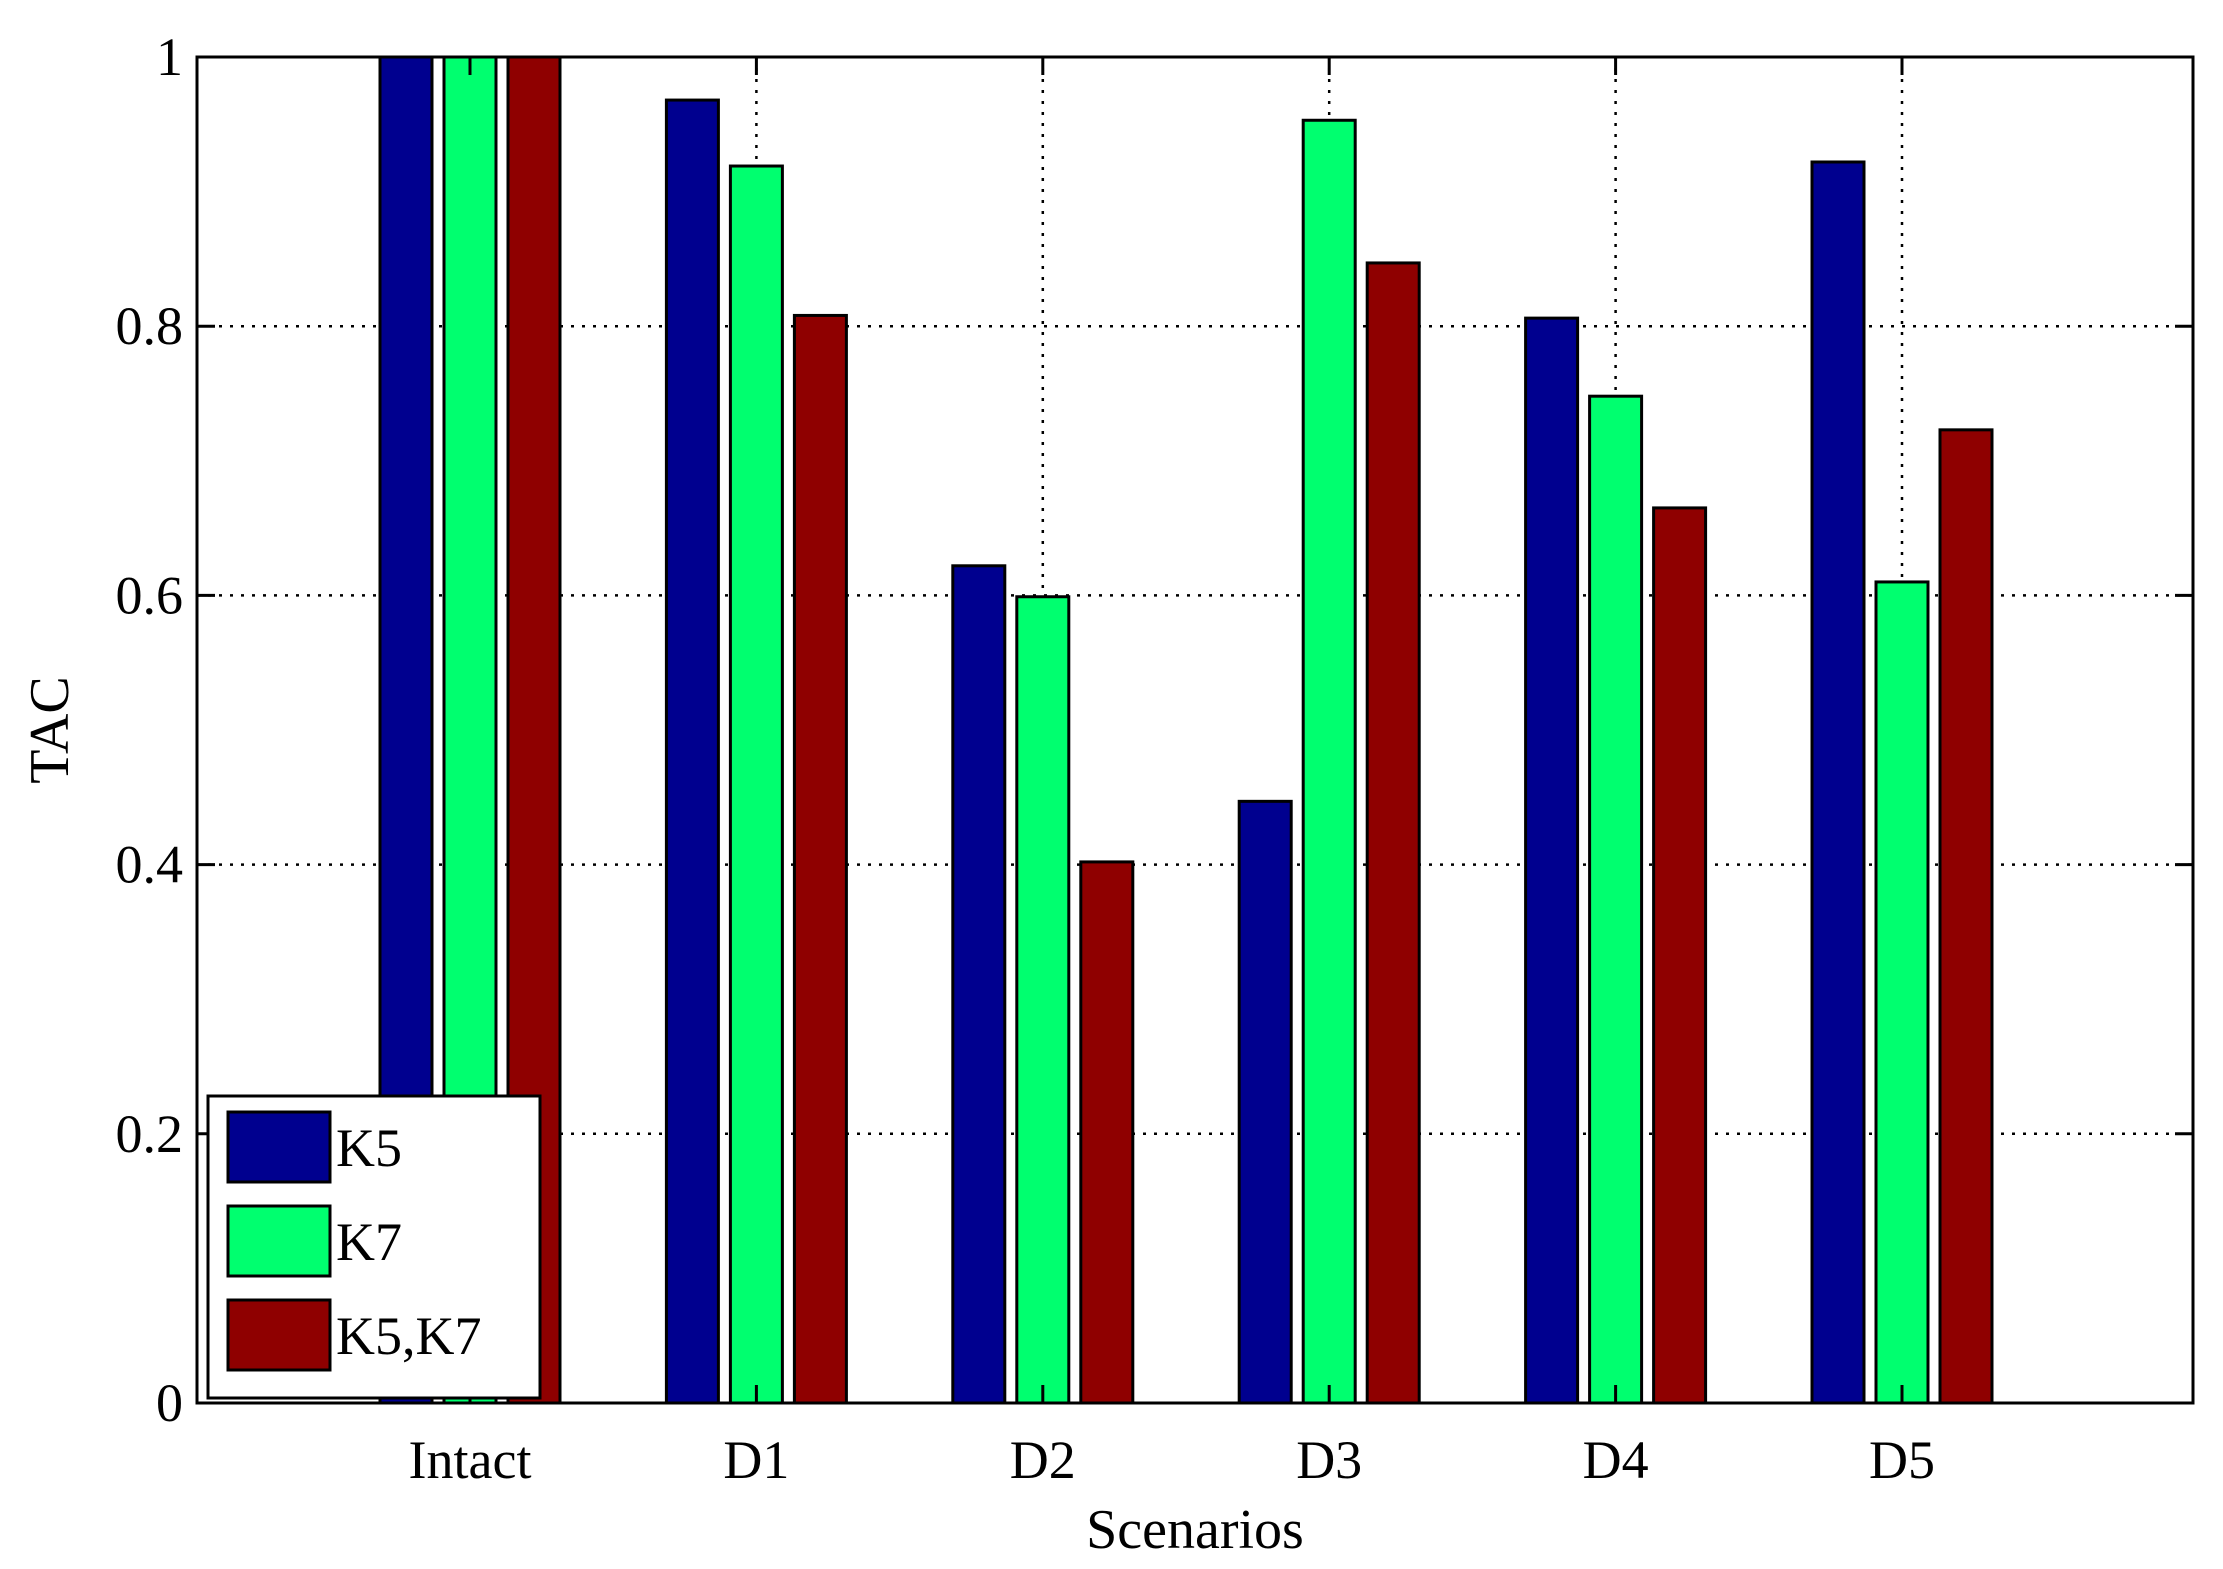 This screenshot has width=2223, height=1569. Describe the element at coordinates (150, 595) in the screenshot. I see `y-tick-label: 0.6` at that location.